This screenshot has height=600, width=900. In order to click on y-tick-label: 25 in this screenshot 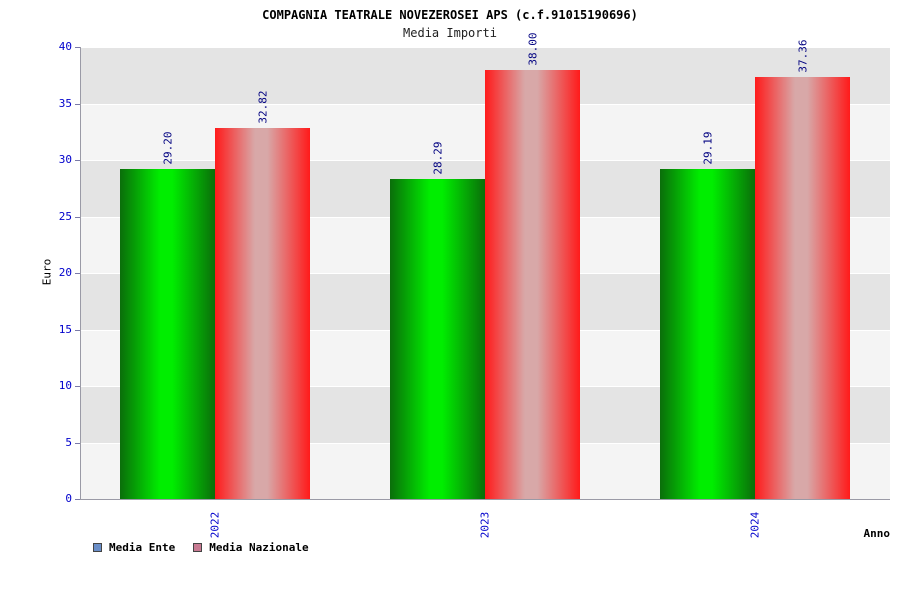, I will do `click(65, 216)`.